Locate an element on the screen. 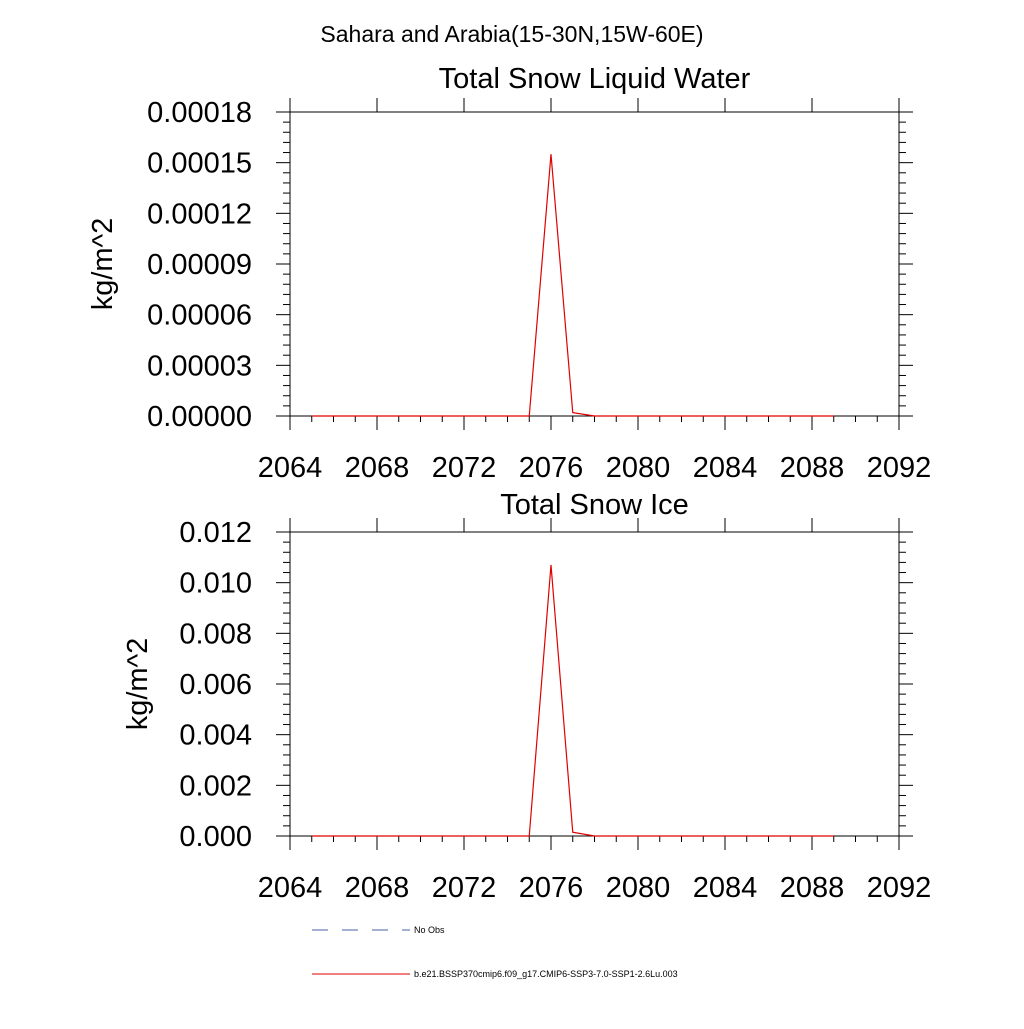 The image size is (1024, 1029). y-tick-label: 0.00009 is located at coordinates (199, 265).